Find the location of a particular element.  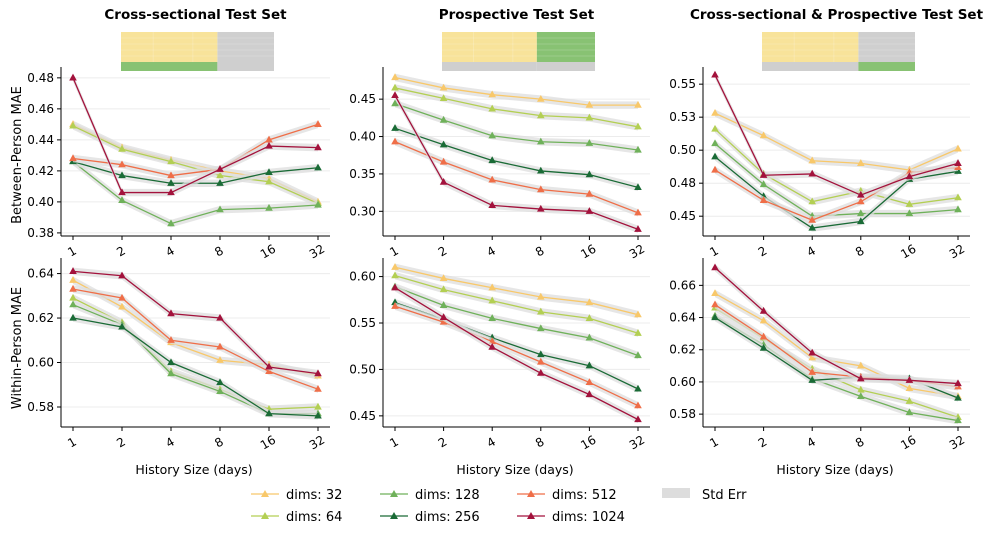

panel-bottom-middle: 0.45 0.50 0.55 0.60 1 2 4 8 16 32 is located at coordinates (499, 355).